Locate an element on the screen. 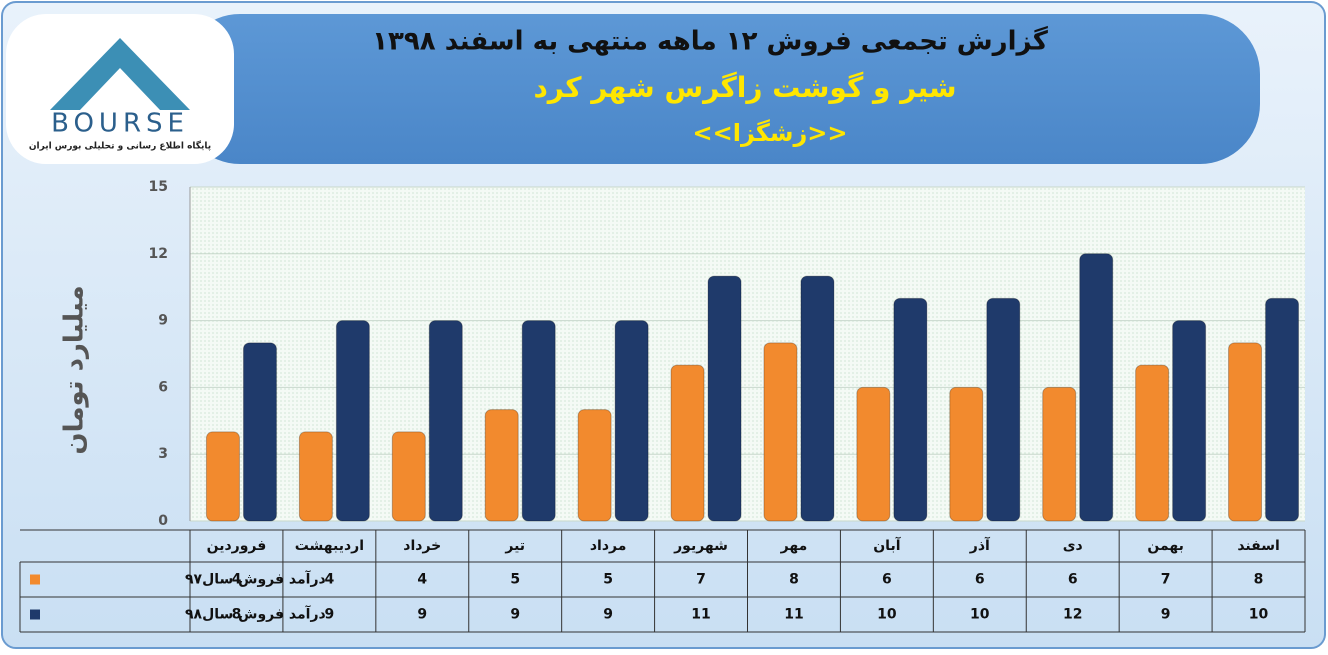 The image size is (1328, 655). logo-box is located at coordinates (120, 89).